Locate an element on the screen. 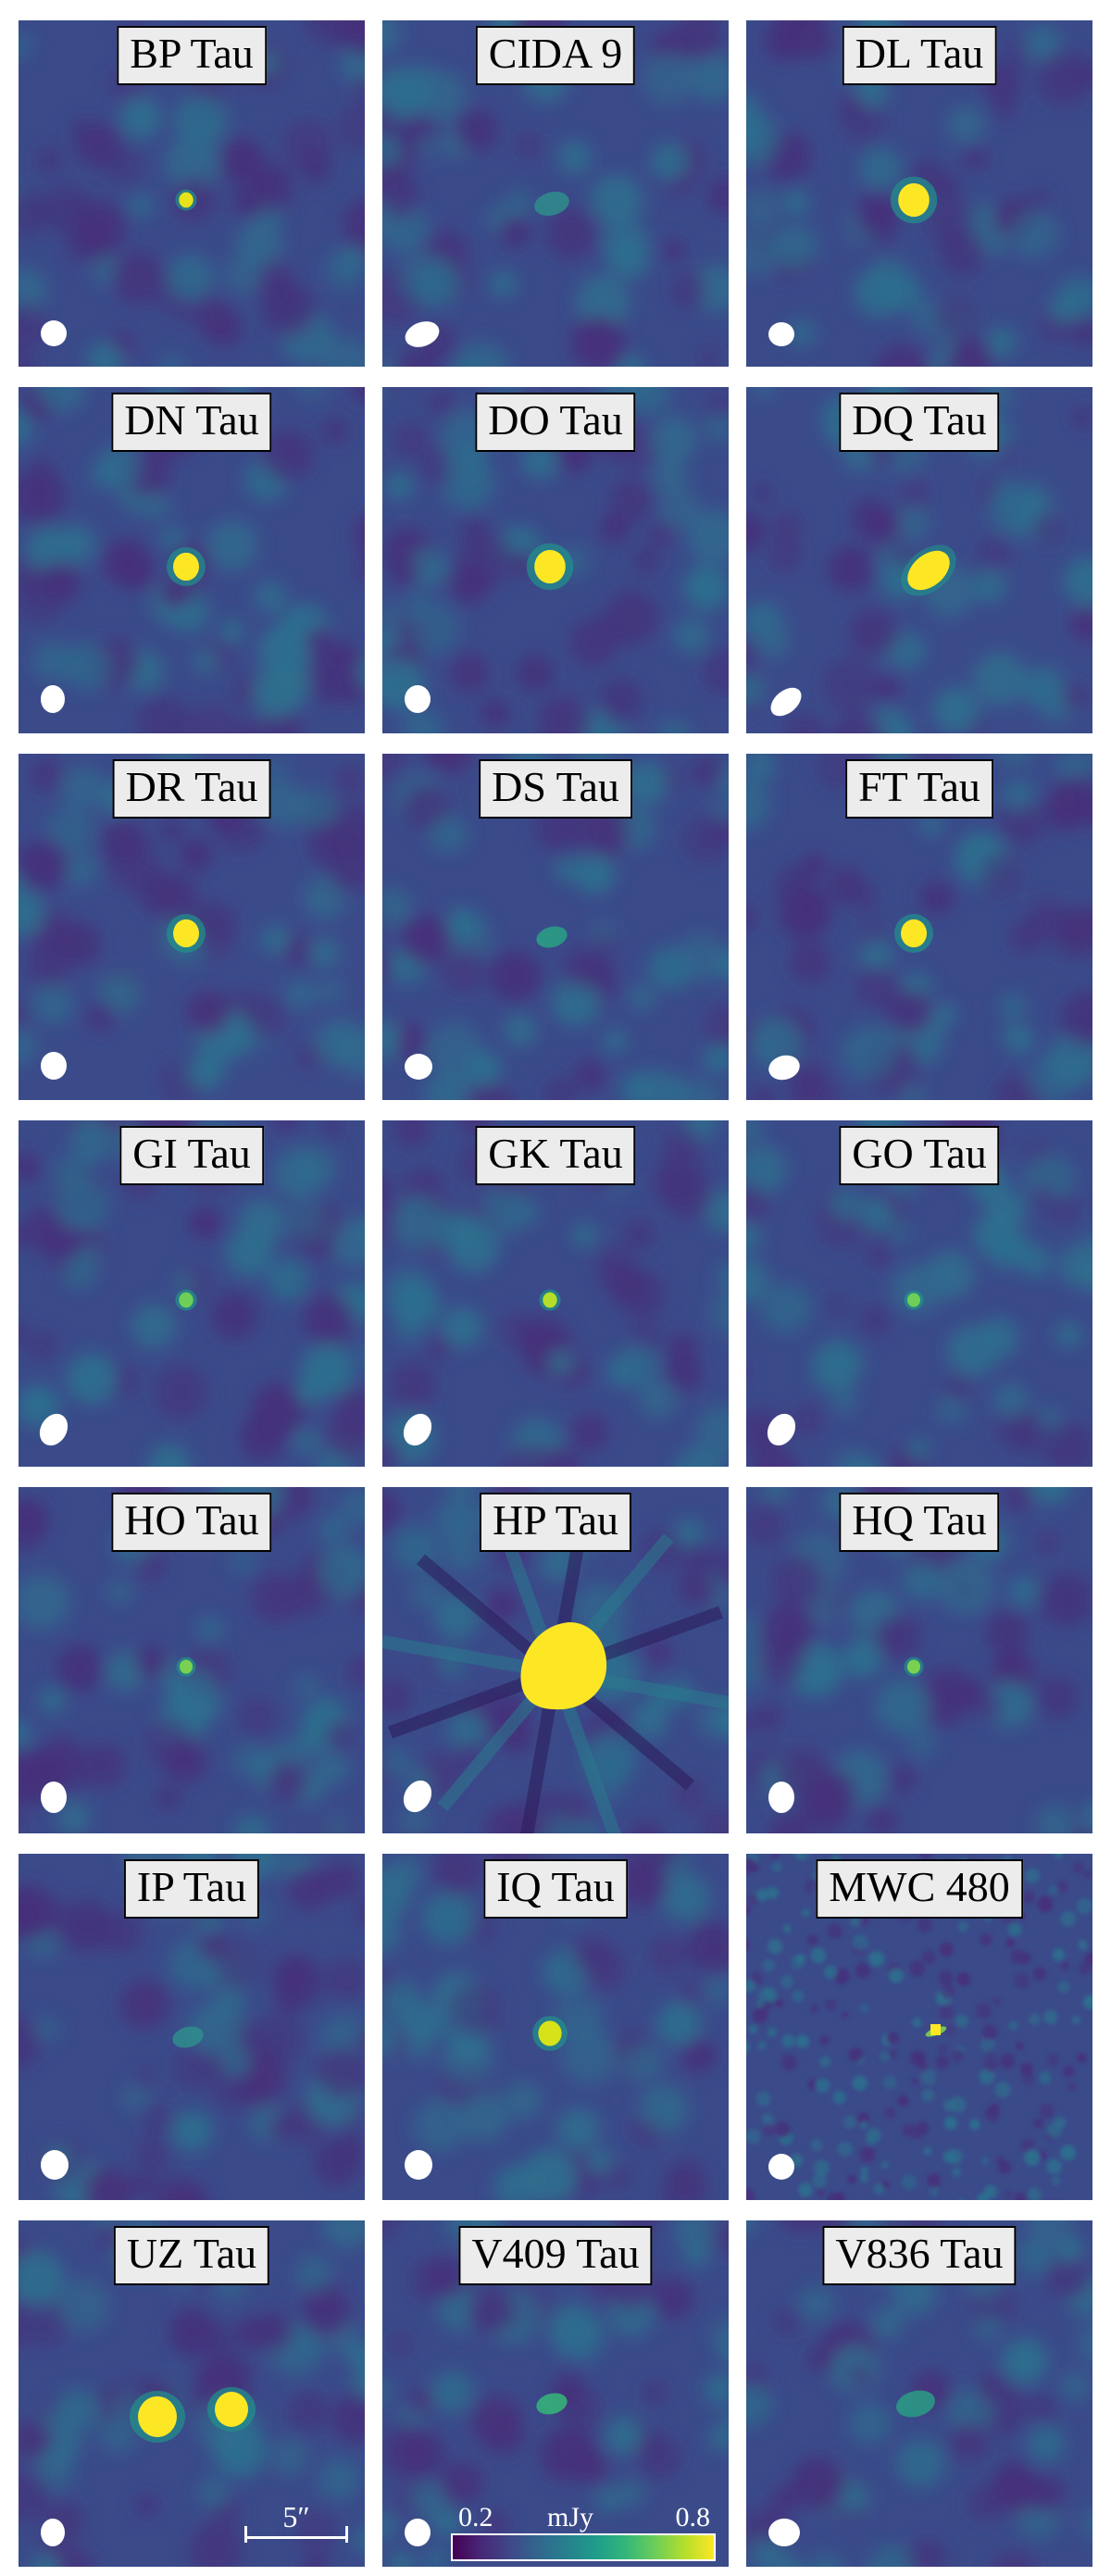 Image resolution: width=1111 pixels, height=2576 pixels. colorbar-max-label: 0.8 is located at coordinates (693, 2517).